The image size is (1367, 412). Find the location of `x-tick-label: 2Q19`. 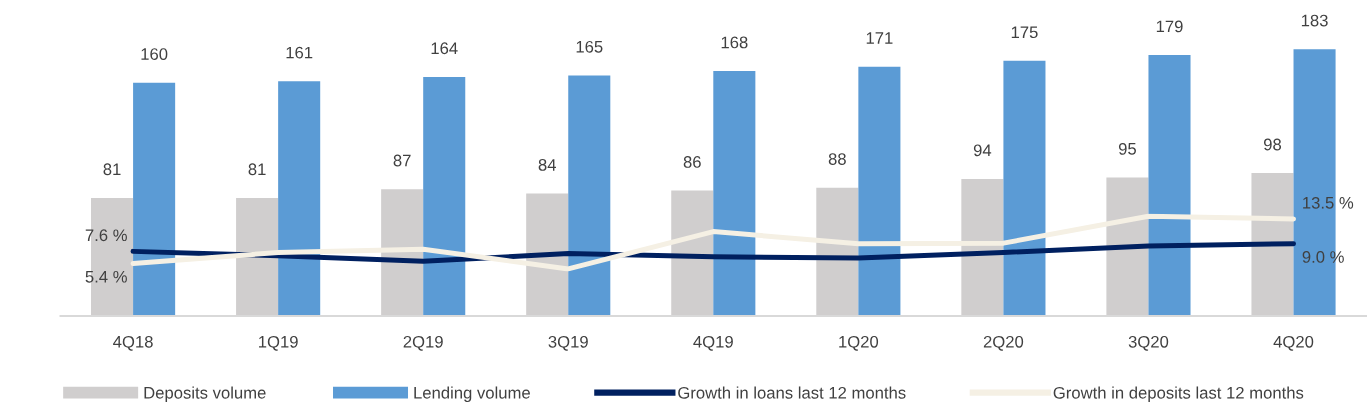

x-tick-label: 2Q19 is located at coordinates (423, 343).